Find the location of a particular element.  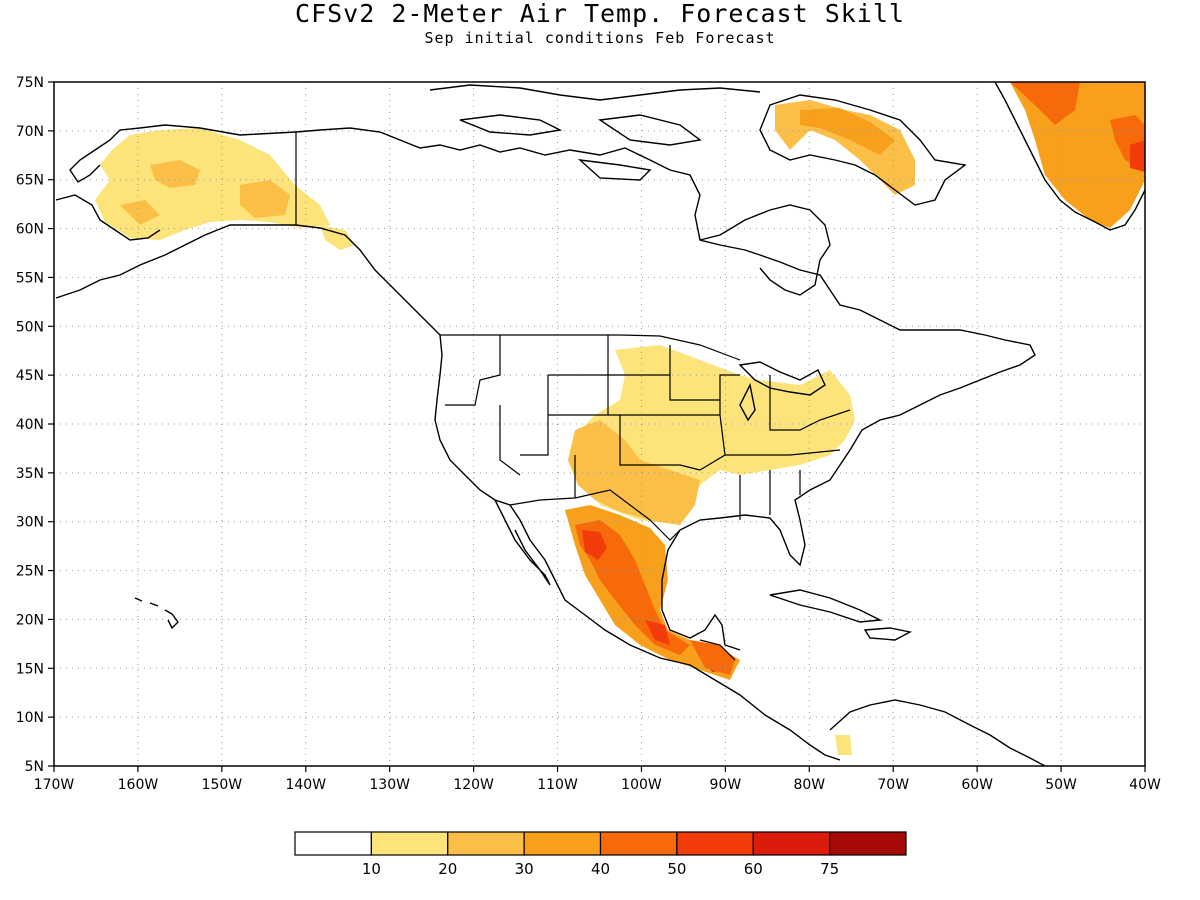

lat-tick-label: 50N is located at coordinates (30, 327).